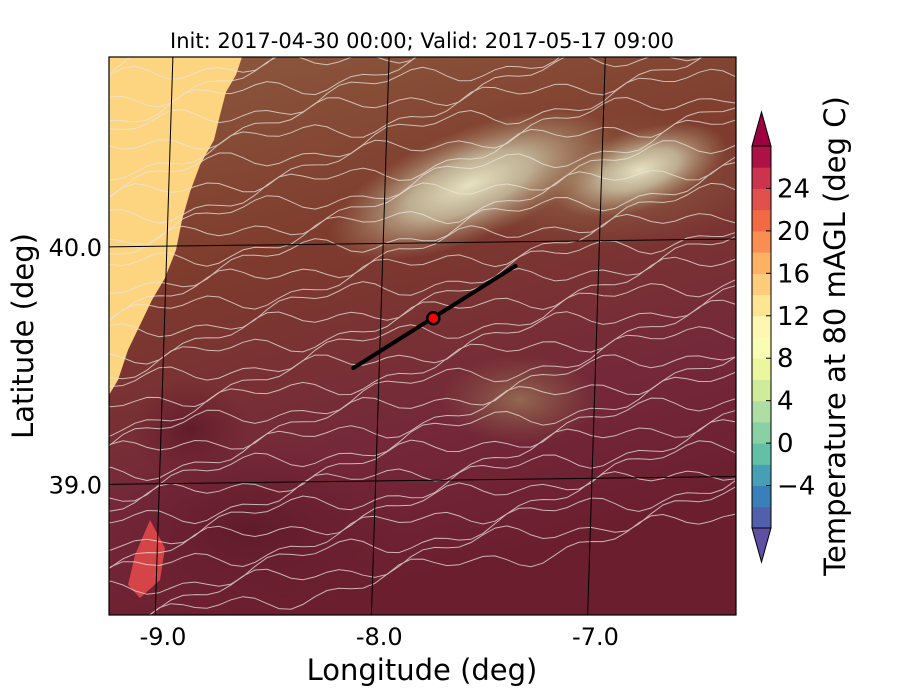  Describe the element at coordinates (790, 338) in the screenshot. I see `colorbar-ticks: −4 0 4 8 12 16 20 24` at that location.